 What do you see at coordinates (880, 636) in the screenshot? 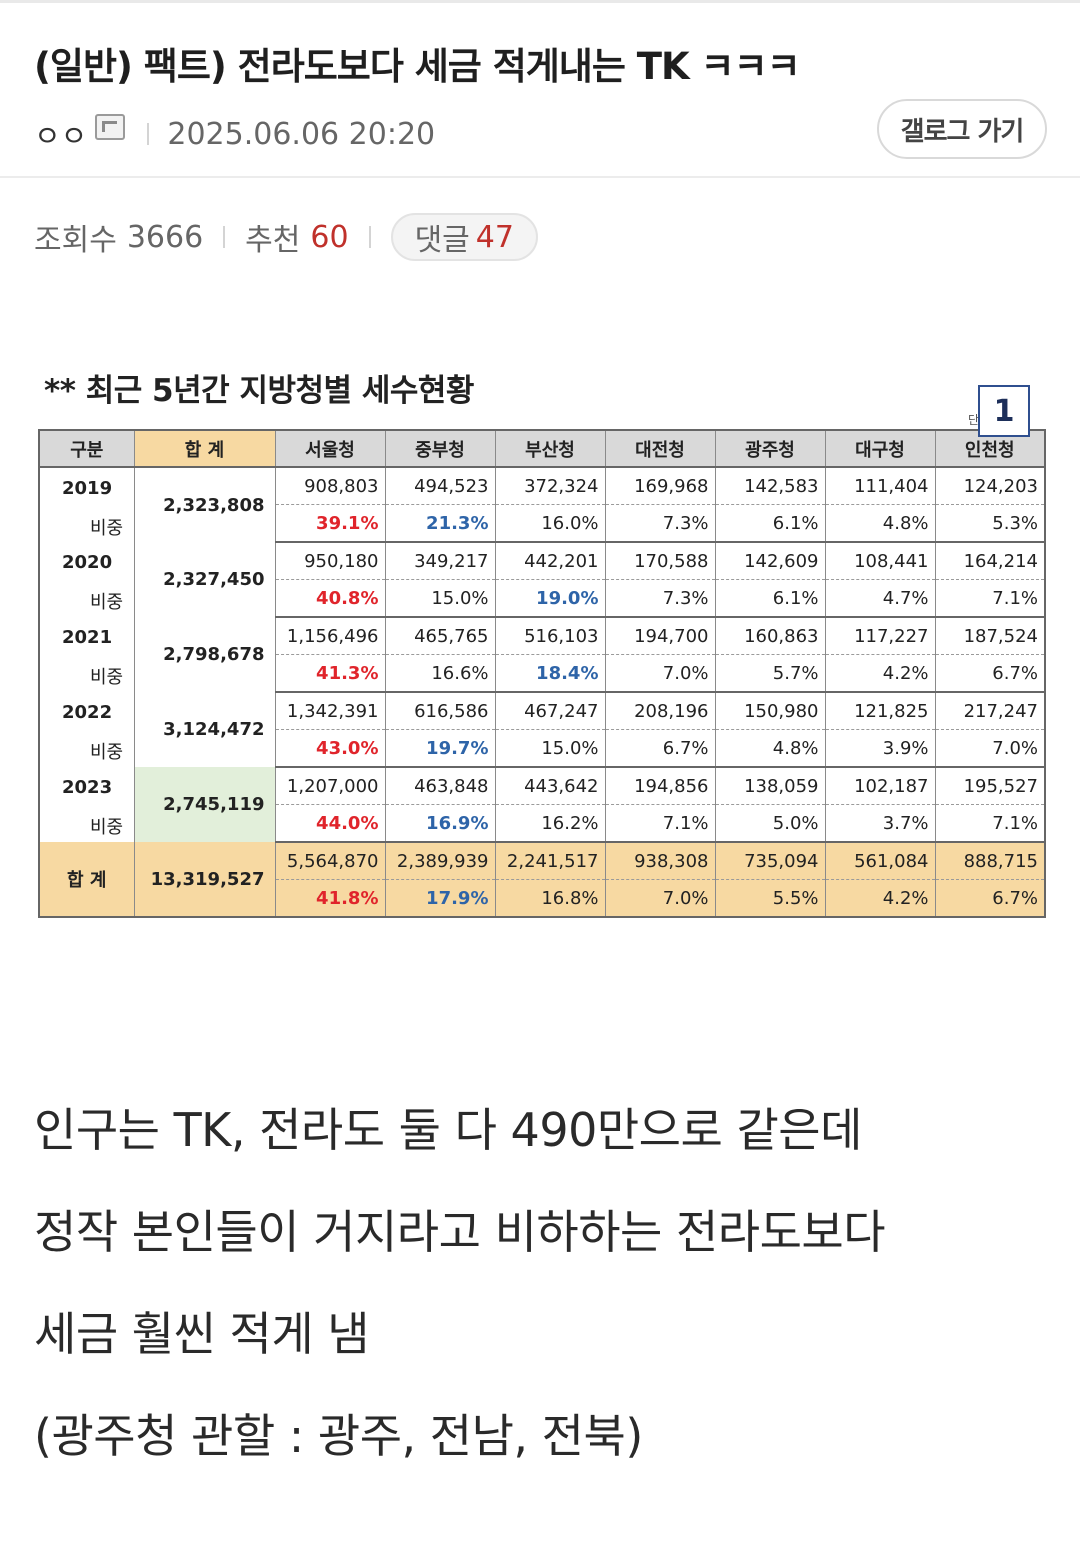
I see `value-cell: 117,227` at bounding box center [880, 636].